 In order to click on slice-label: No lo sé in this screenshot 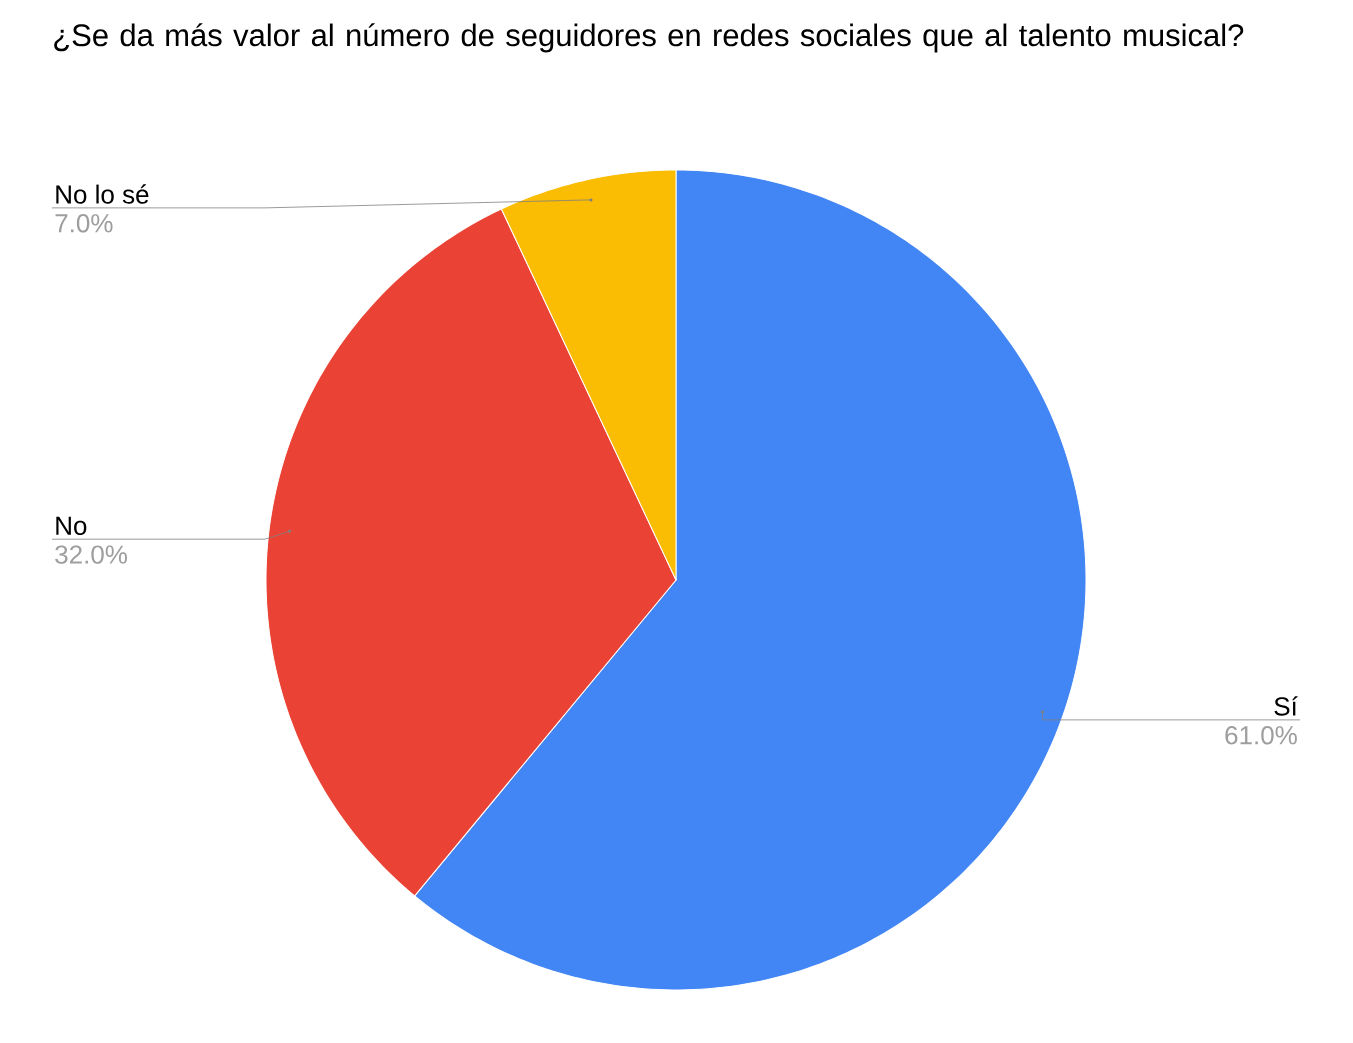, I will do `click(102, 194)`.